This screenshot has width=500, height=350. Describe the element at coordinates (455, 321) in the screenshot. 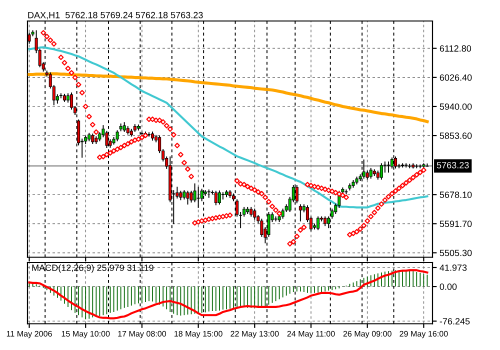

I see `y-tick-label: -76.245` at that location.